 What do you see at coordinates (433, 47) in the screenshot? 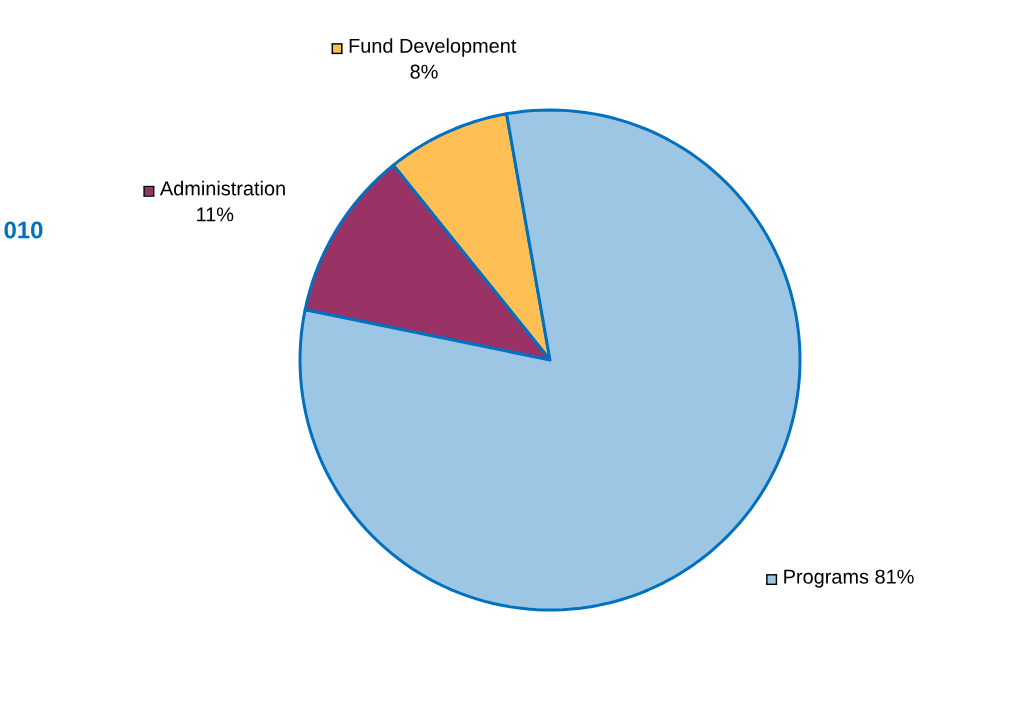
I see `legend-label: Fund Development` at bounding box center [433, 47].